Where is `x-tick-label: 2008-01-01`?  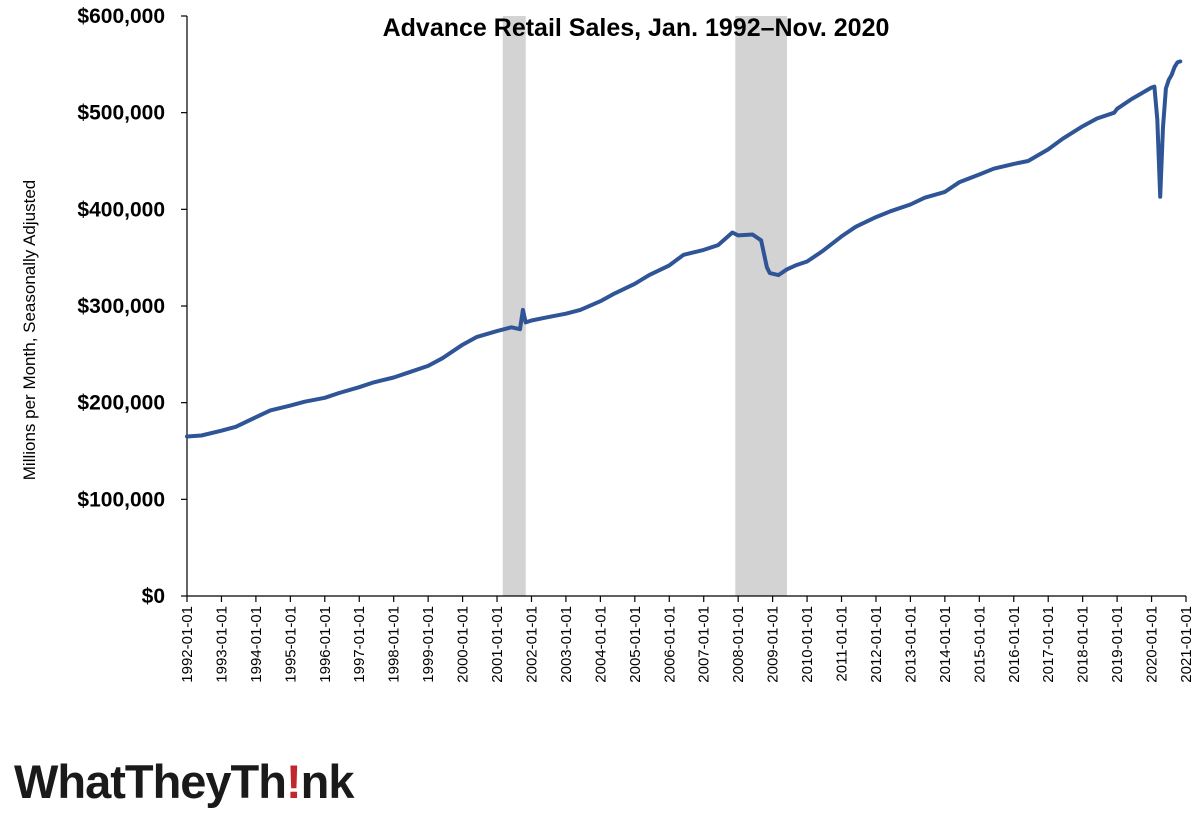
x-tick-label: 2008-01-01 is located at coordinates (738, 644).